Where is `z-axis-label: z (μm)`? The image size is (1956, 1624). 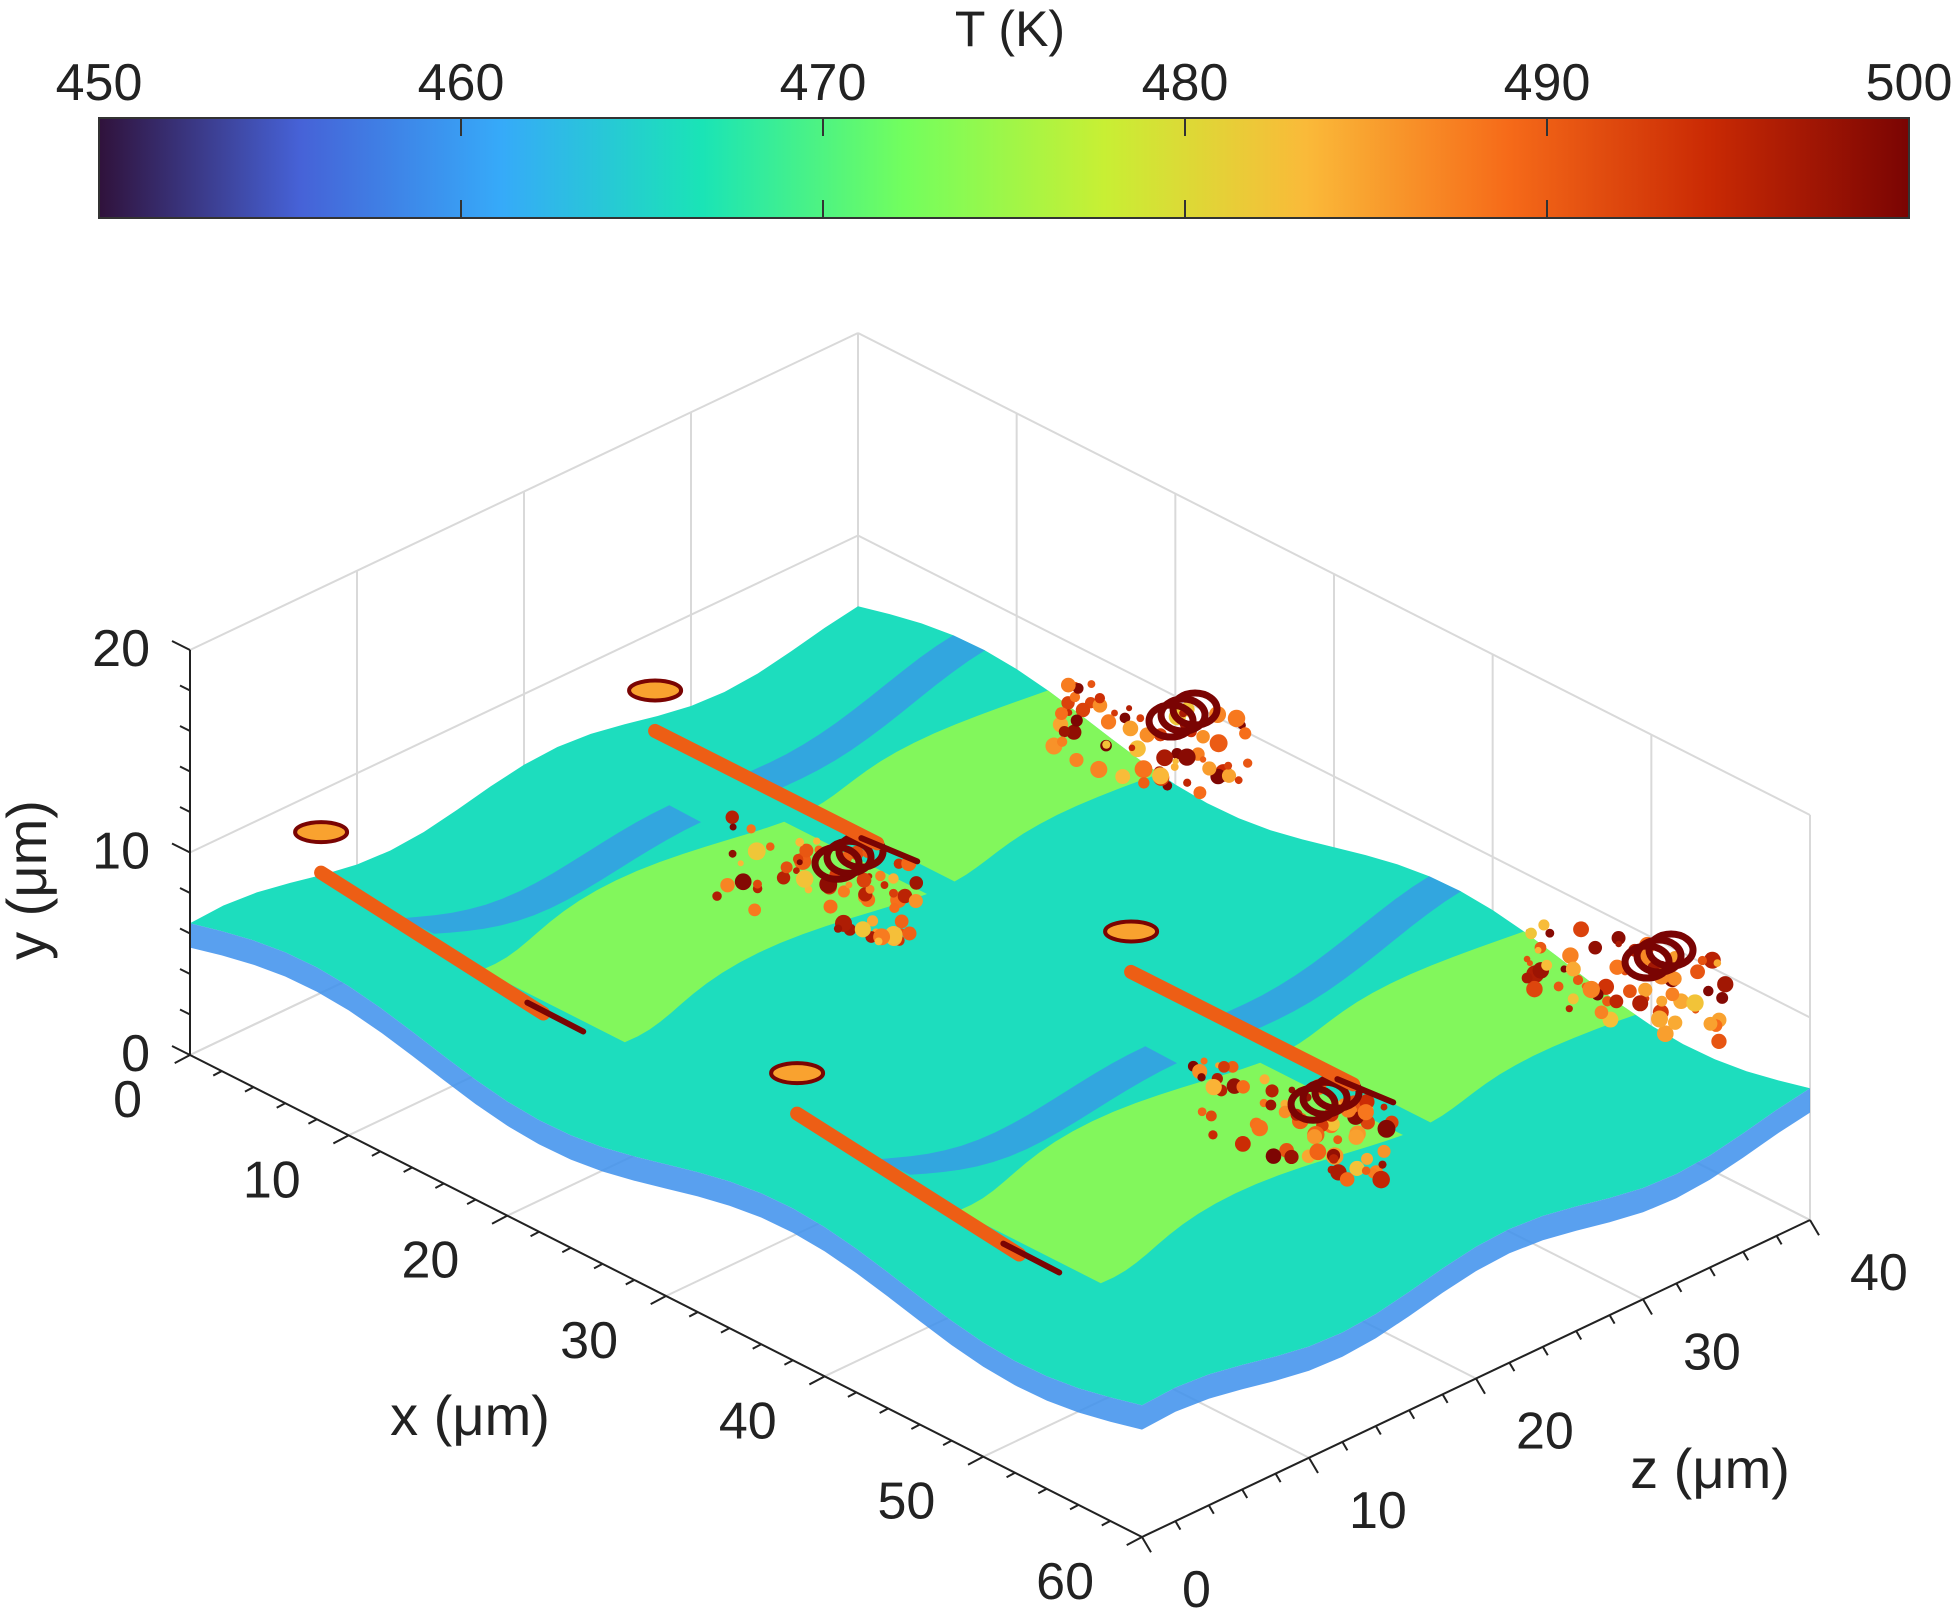
z-axis-label: z (μm) is located at coordinates (1710, 1468).